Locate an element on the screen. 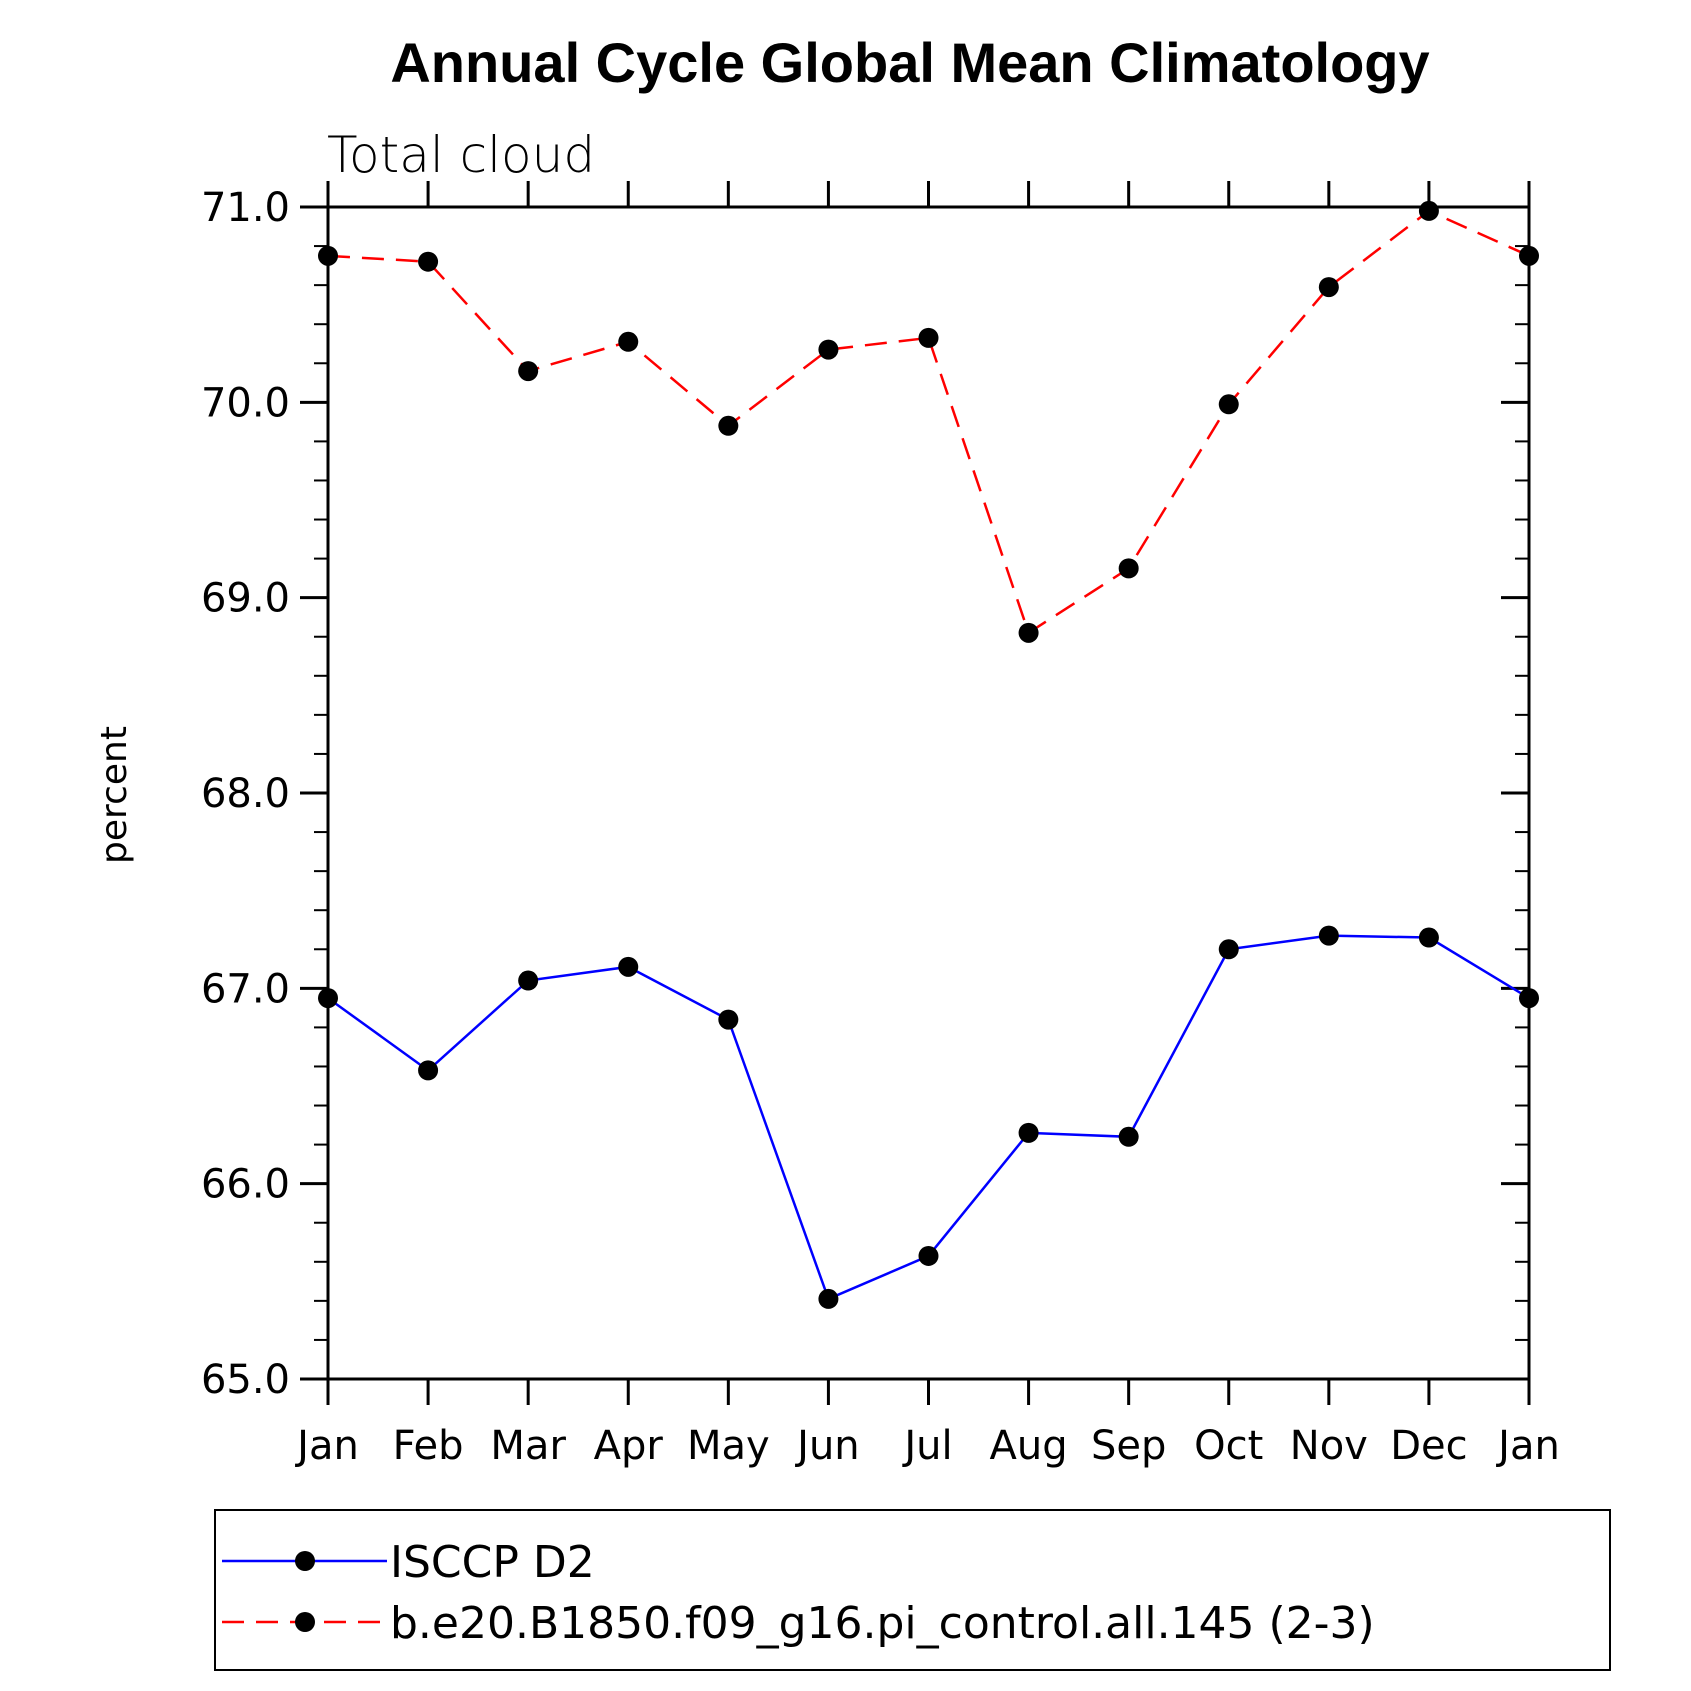 The height and width of the screenshot is (1691, 1691). x-tick-label: Apr is located at coordinates (629, 1446).